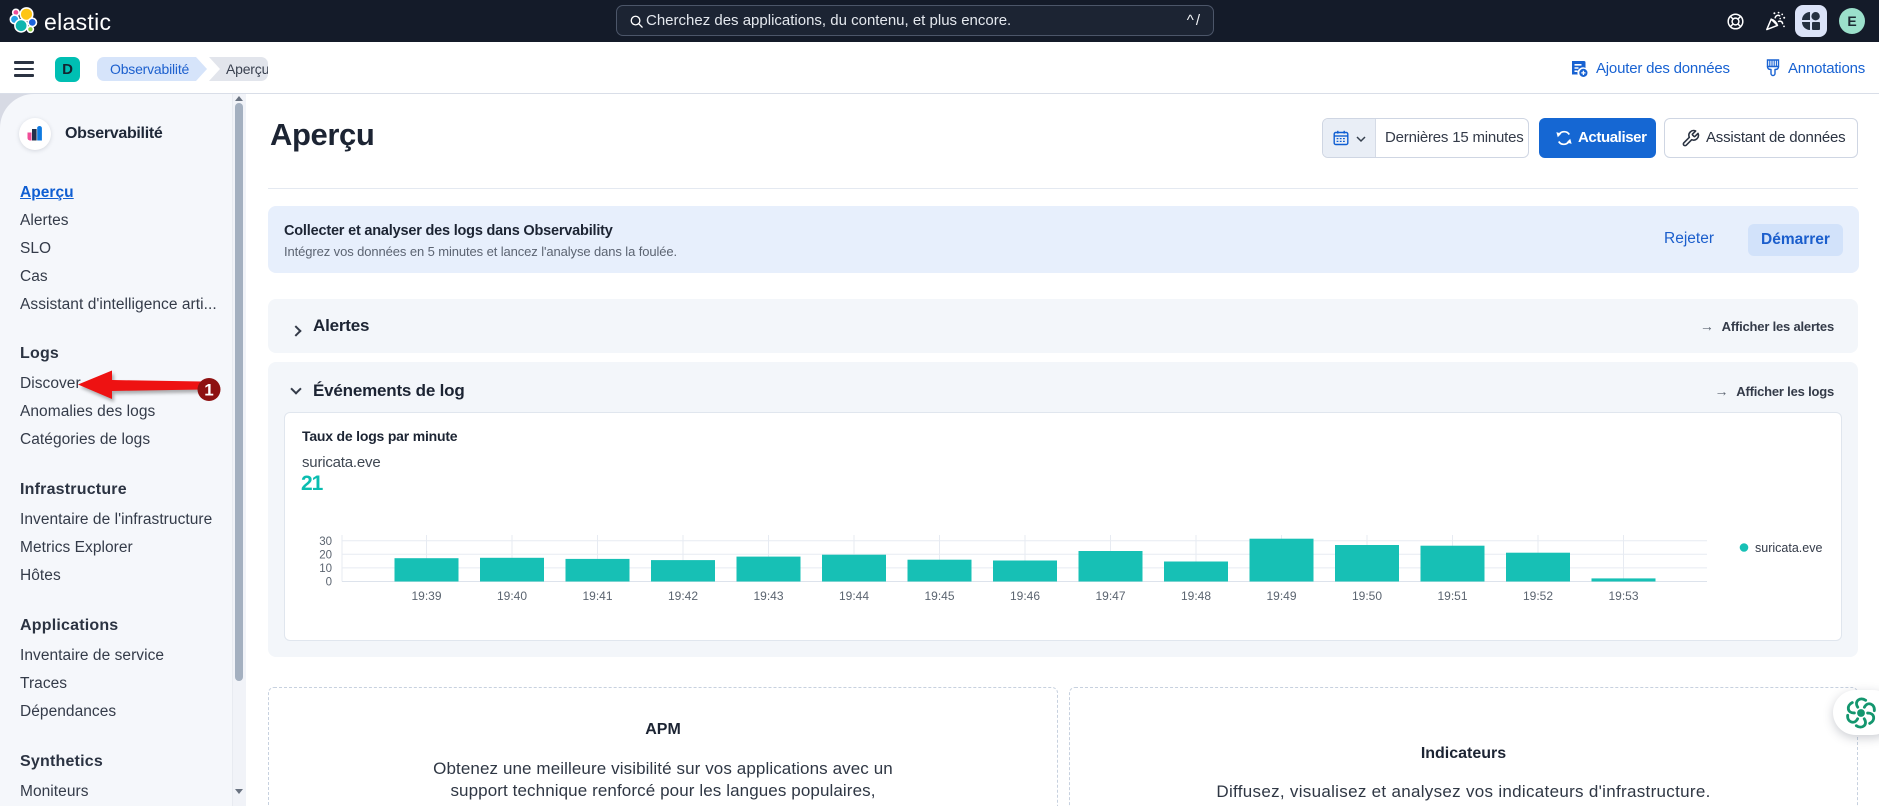 The width and height of the screenshot is (1879, 806). Describe the element at coordinates (325, 542) in the screenshot. I see `svg-text: 30` at that location.